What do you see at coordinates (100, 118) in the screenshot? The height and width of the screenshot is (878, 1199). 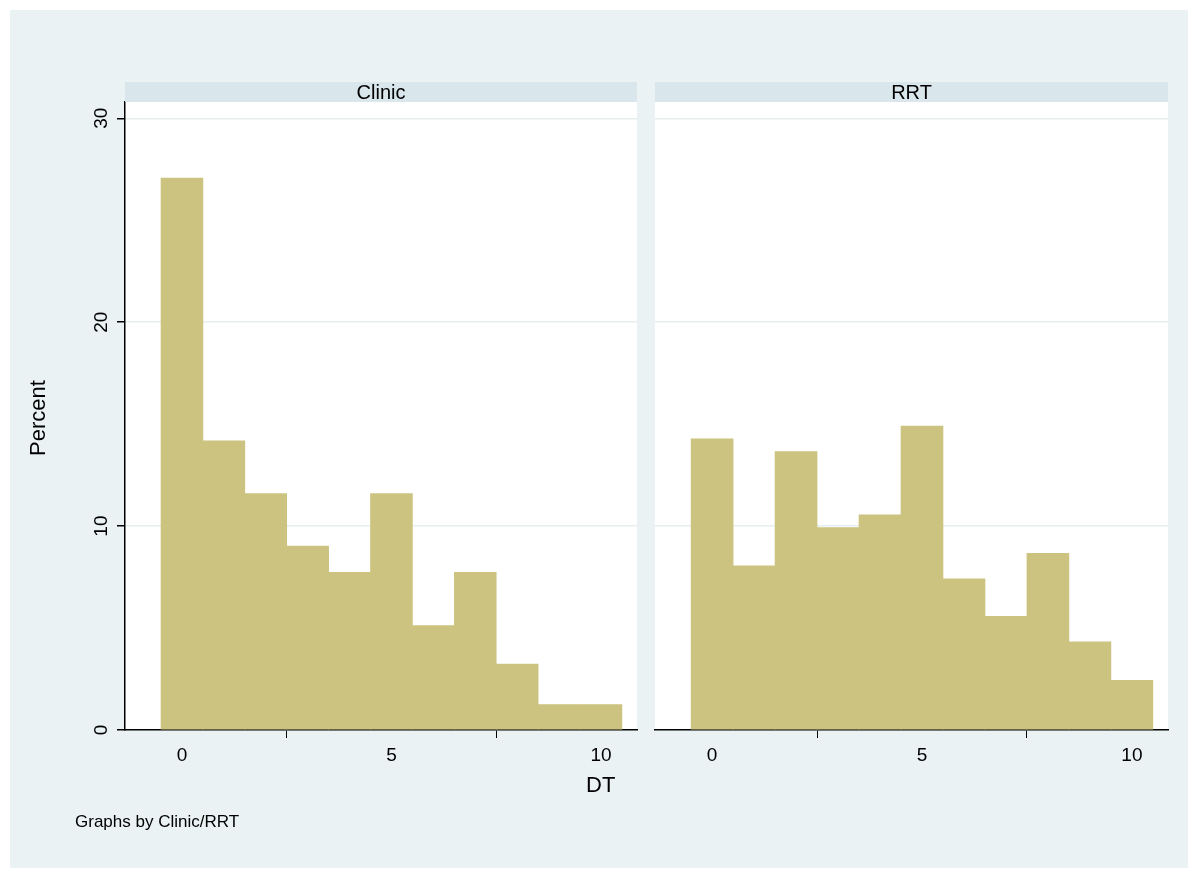 I see `y-tick-label: 30` at bounding box center [100, 118].